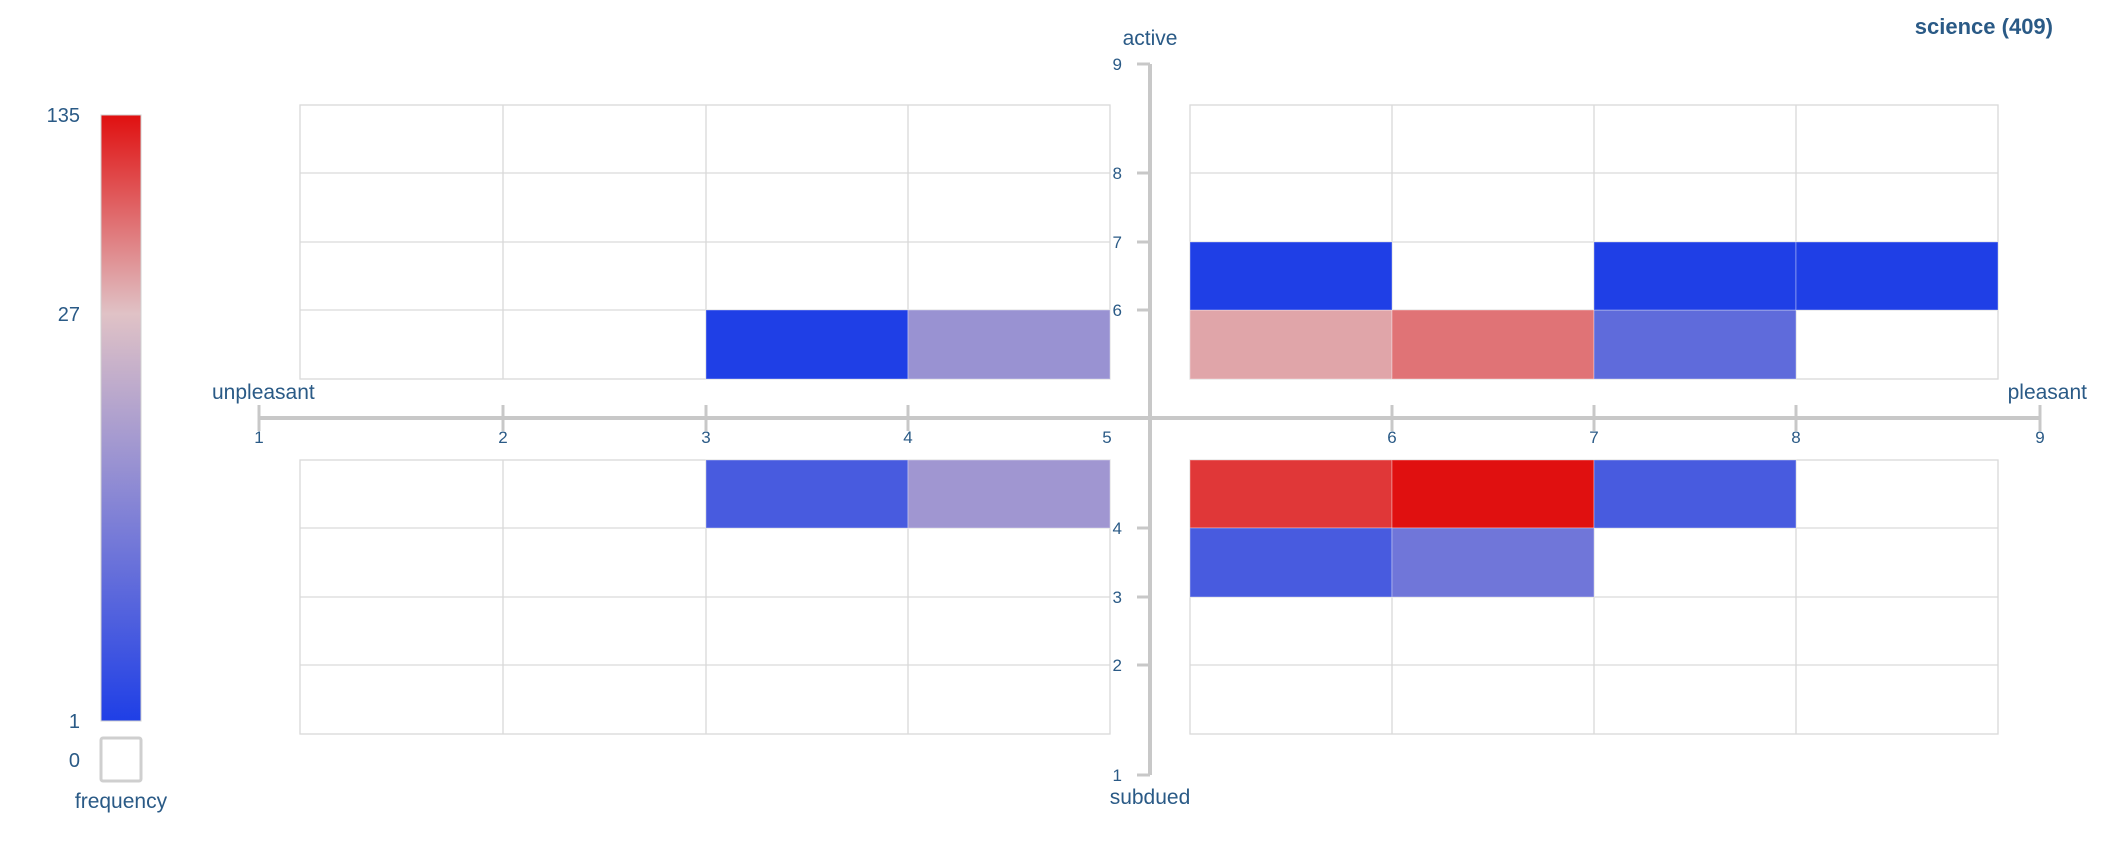 The height and width of the screenshot is (844, 2110). I want to click on x-tick-label: 8, so click(1795, 437).